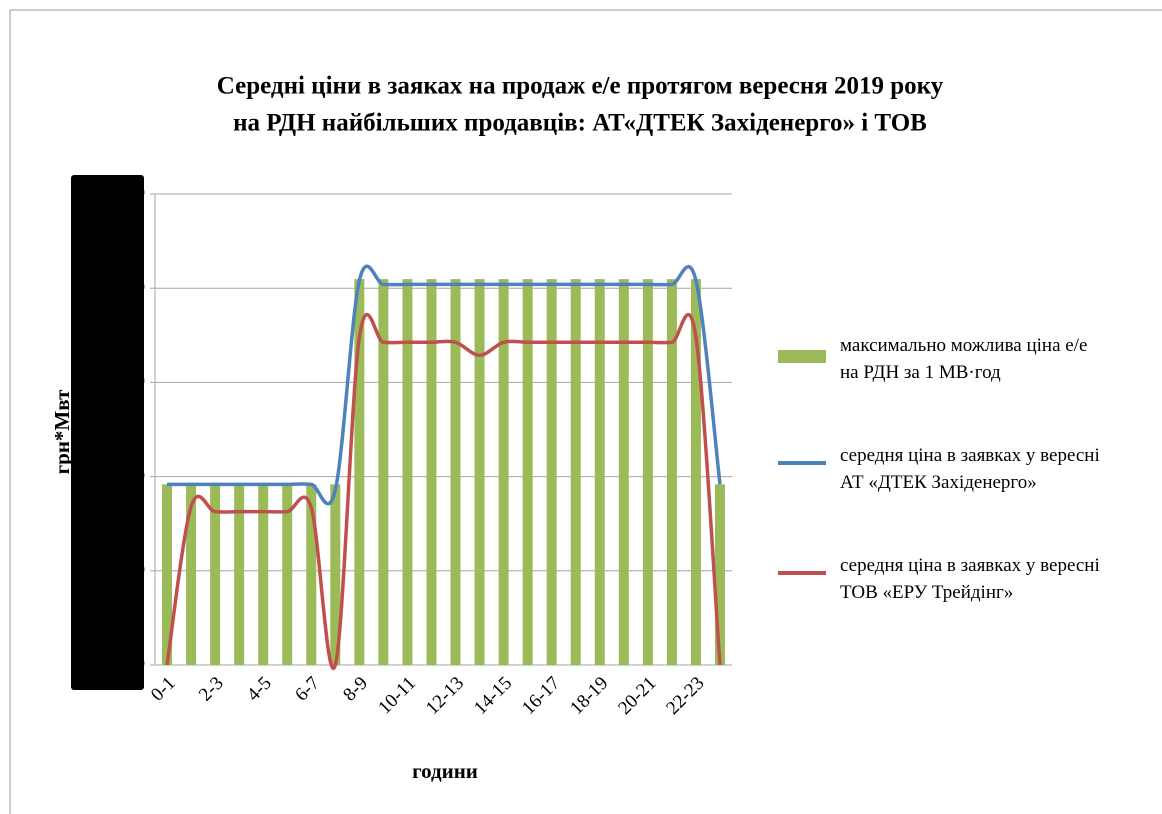 The image size is (1162, 814). Describe the element at coordinates (307, 689) in the screenshot. I see `x-tick-label: 6-7` at that location.